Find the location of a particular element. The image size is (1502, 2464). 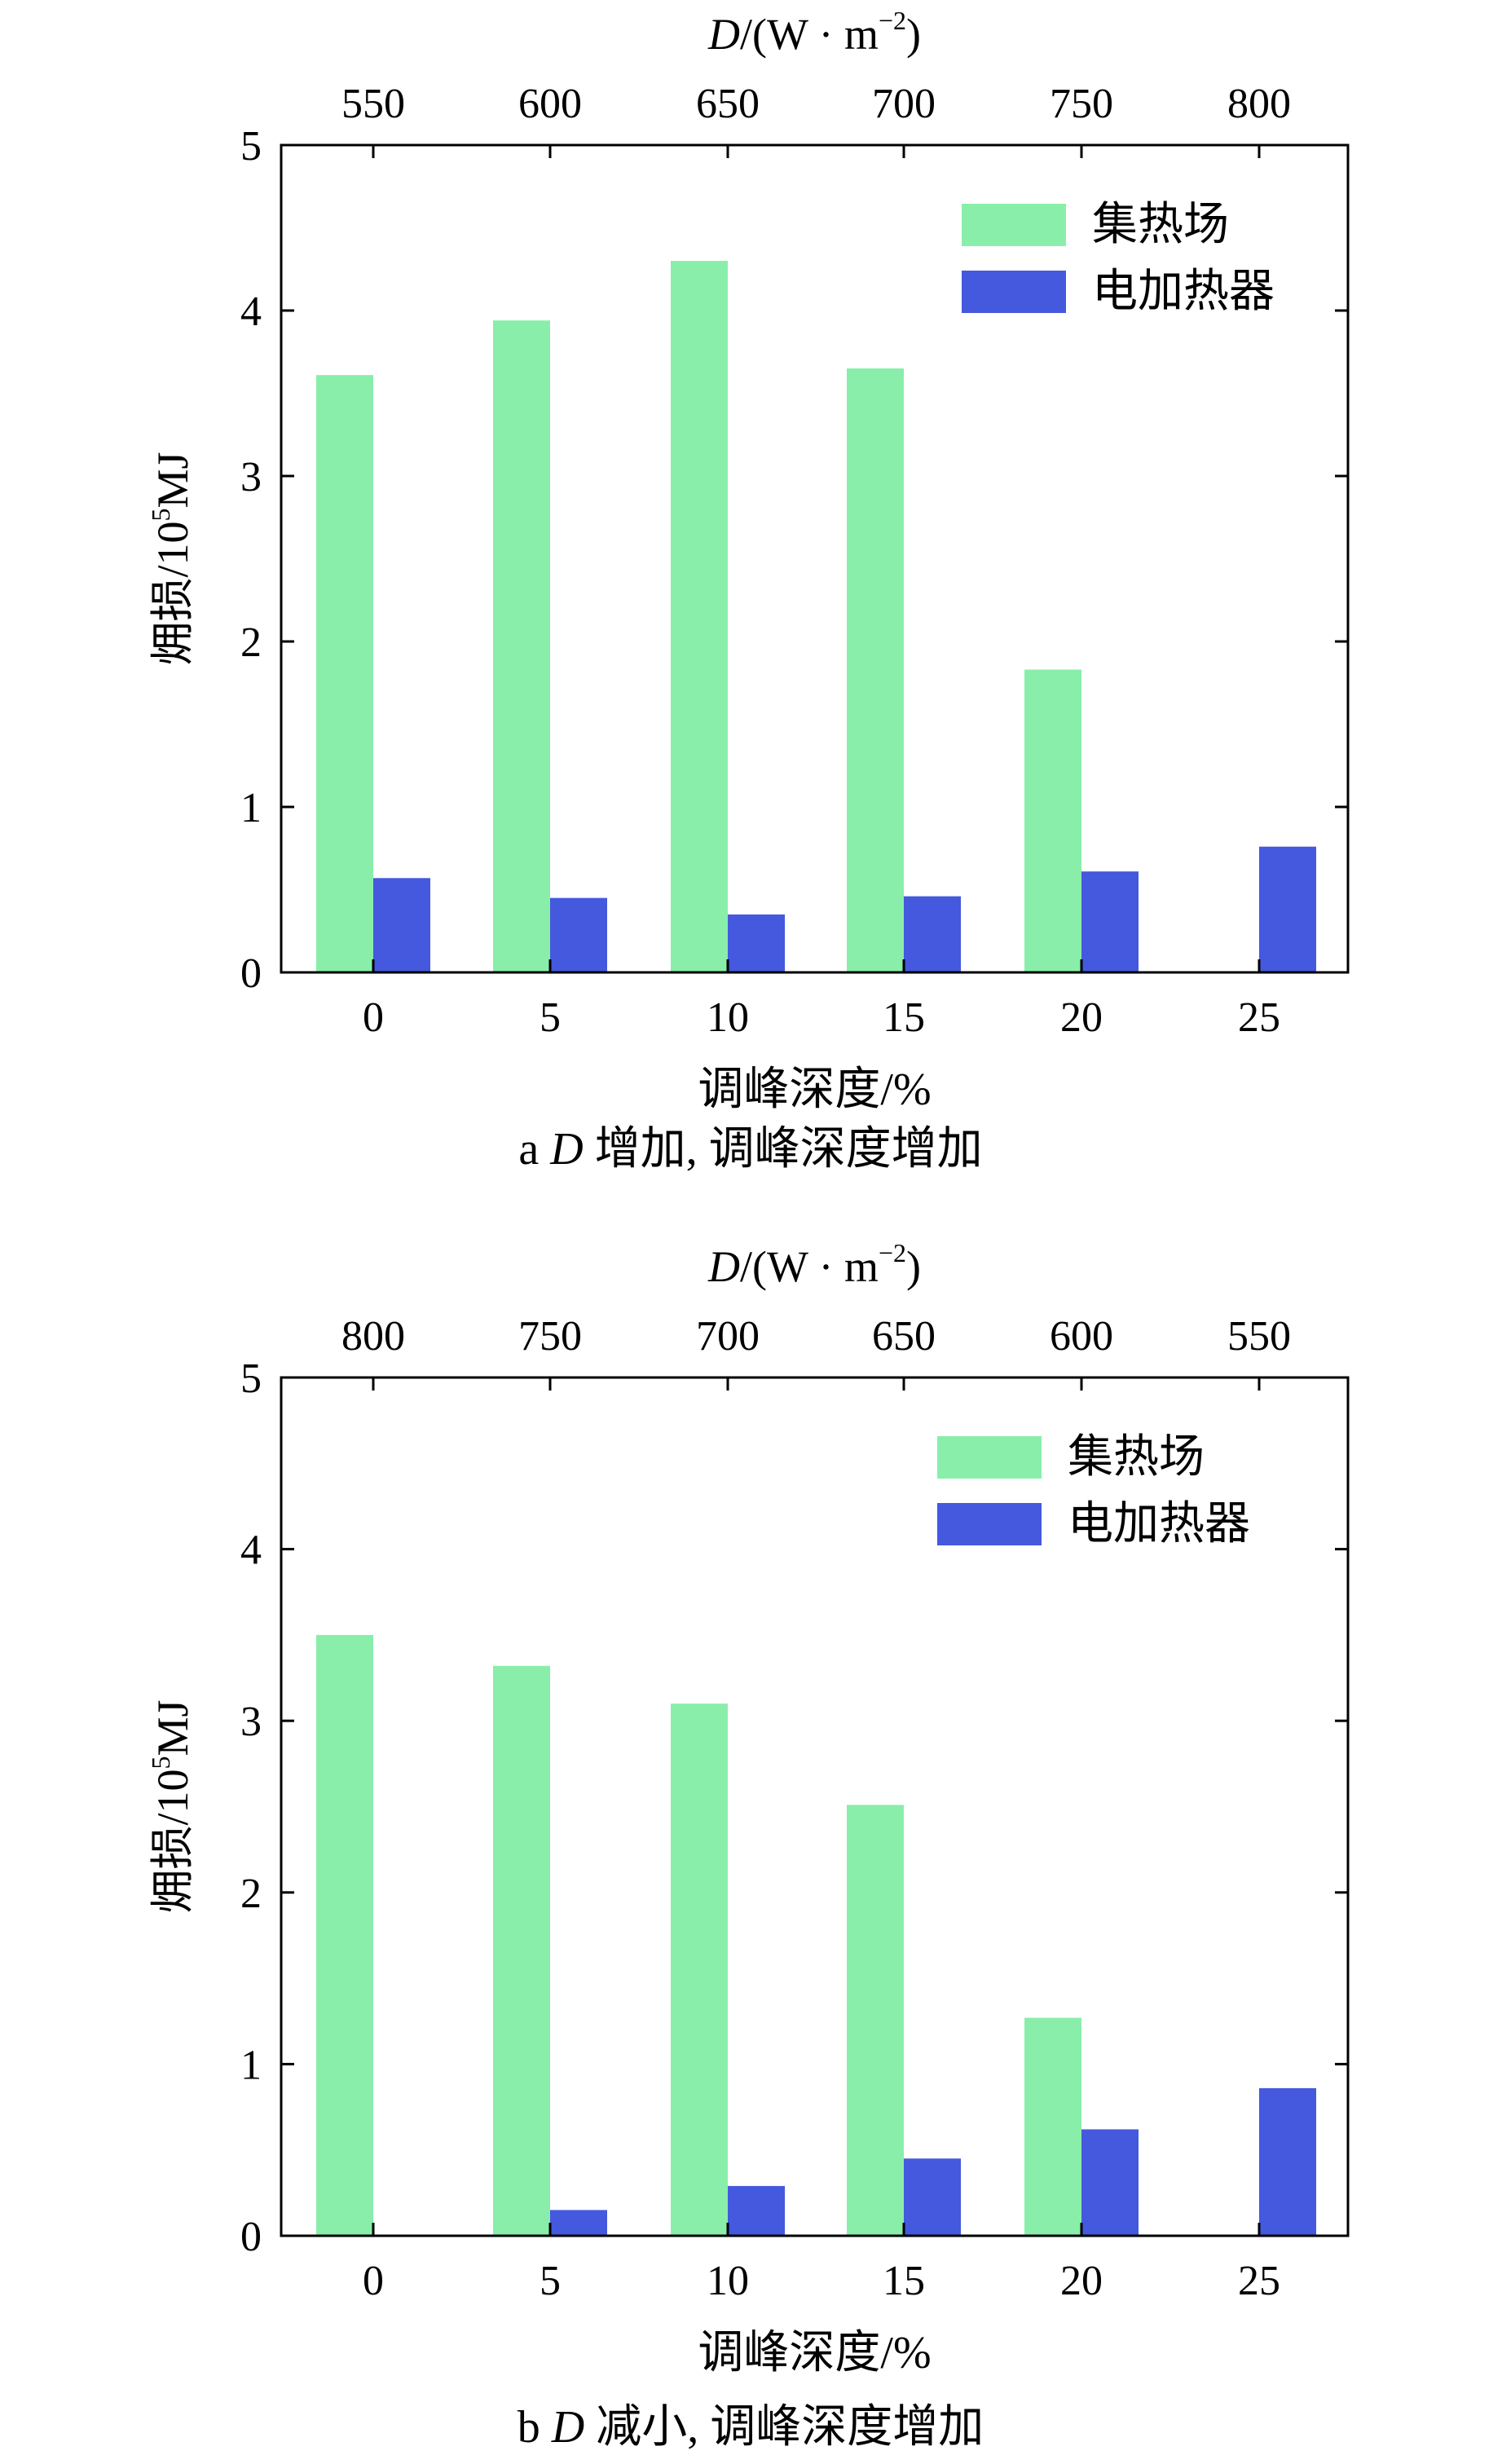

panel-caption: a D 增加, 调峰深度增加 is located at coordinates (750, 1150).